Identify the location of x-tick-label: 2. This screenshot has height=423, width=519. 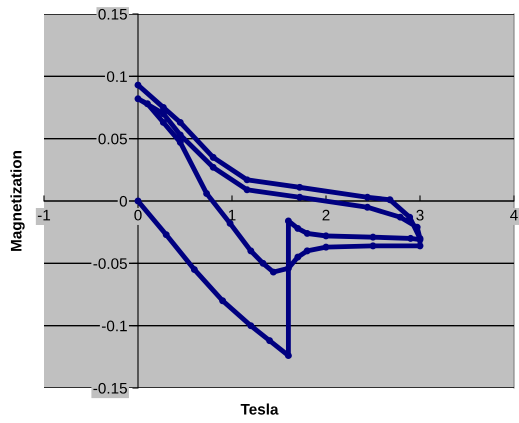
(326, 215).